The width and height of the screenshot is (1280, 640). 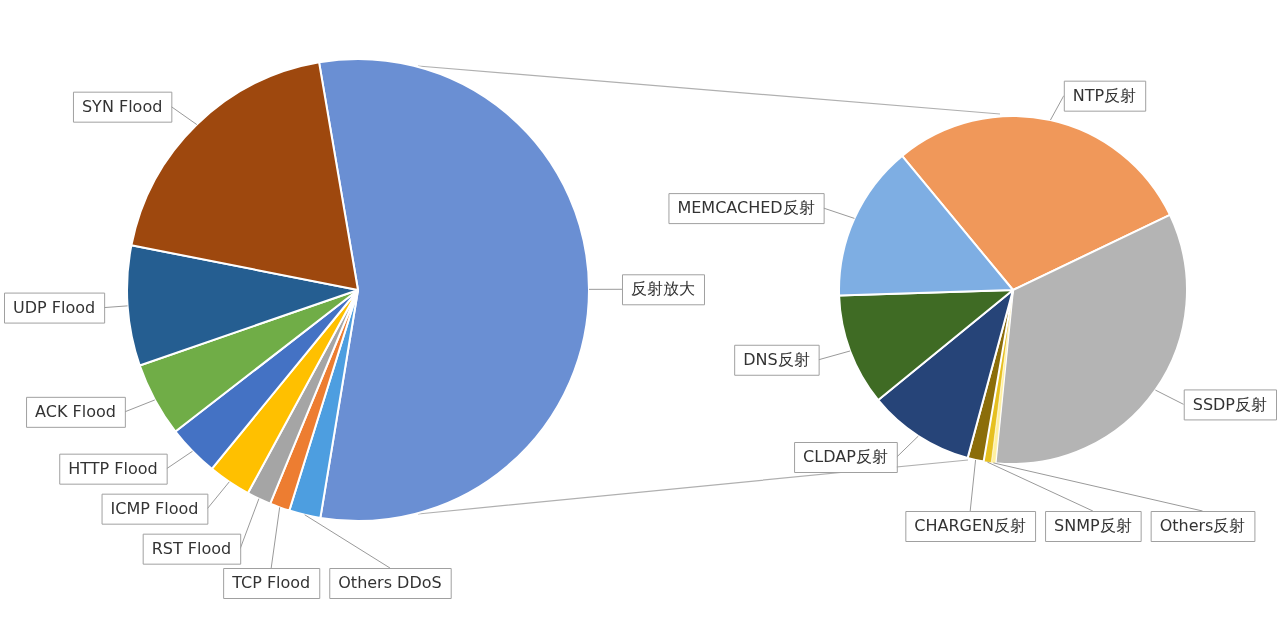 What do you see at coordinates (75, 411) in the screenshot?
I see `slice-label: ACK Flood` at bounding box center [75, 411].